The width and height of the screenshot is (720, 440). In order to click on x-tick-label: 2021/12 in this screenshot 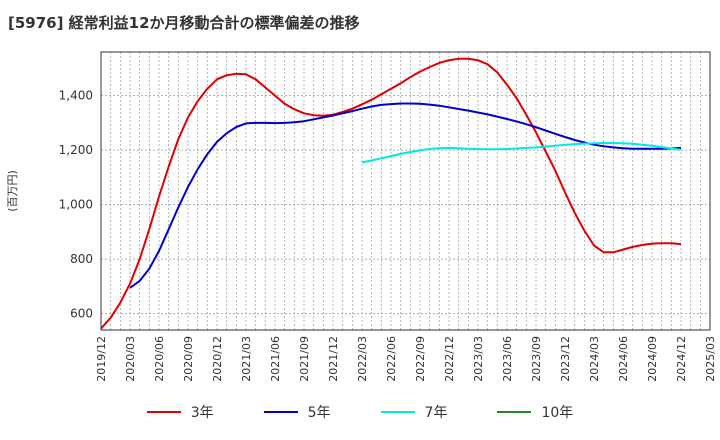, I will do `click(333, 359)`.